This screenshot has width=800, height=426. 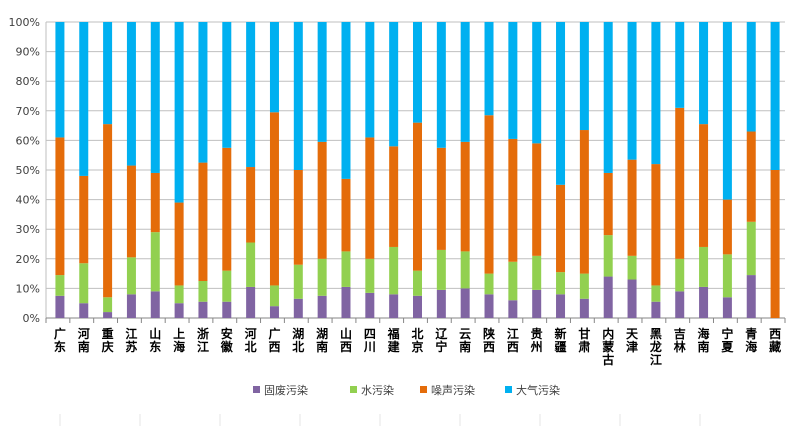 What do you see at coordinates (28, 200) in the screenshot?
I see `y-tick-label: 40%` at bounding box center [28, 200].